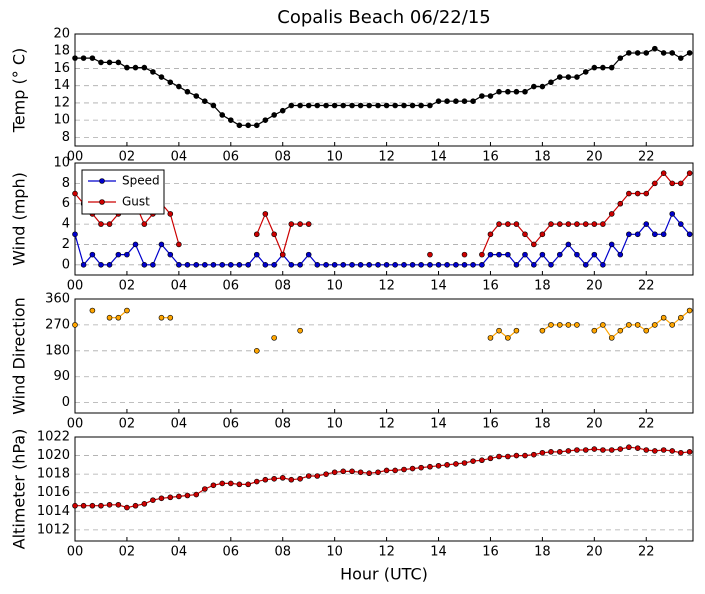 This screenshot has height=594, width=705. What do you see at coordinates (61, 85) in the screenshot?
I see `y-tick-label: 14` at bounding box center [61, 85].